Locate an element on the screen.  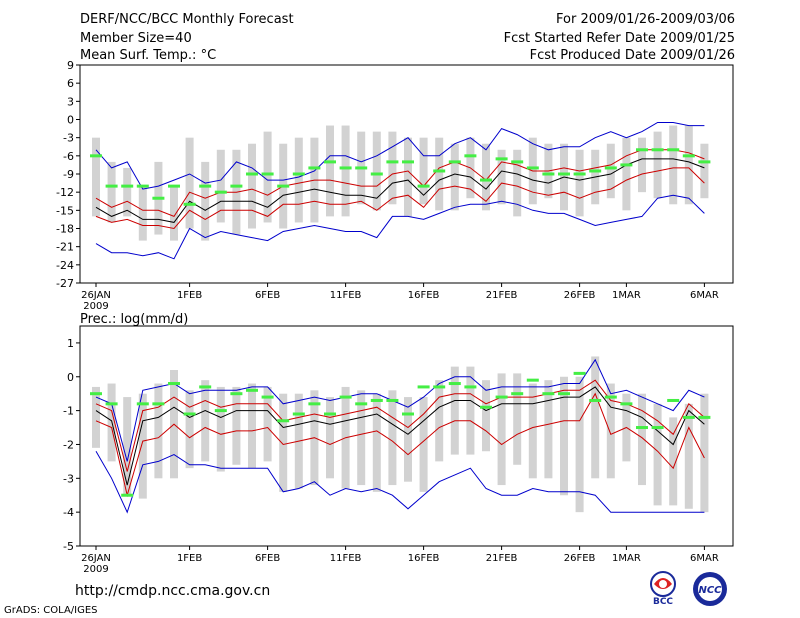
x-tick-label: 21FEB is located at coordinates (502, 295).